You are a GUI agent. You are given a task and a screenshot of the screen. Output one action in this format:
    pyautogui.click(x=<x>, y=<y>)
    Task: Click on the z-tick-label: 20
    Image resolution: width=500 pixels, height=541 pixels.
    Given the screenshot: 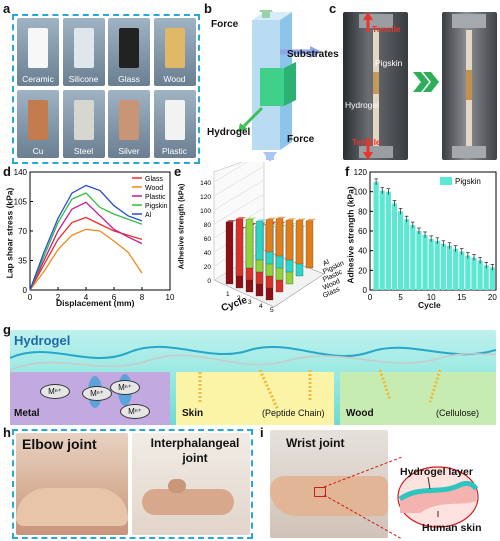 What is the action you would take?
    pyautogui.click(x=208, y=267)
    